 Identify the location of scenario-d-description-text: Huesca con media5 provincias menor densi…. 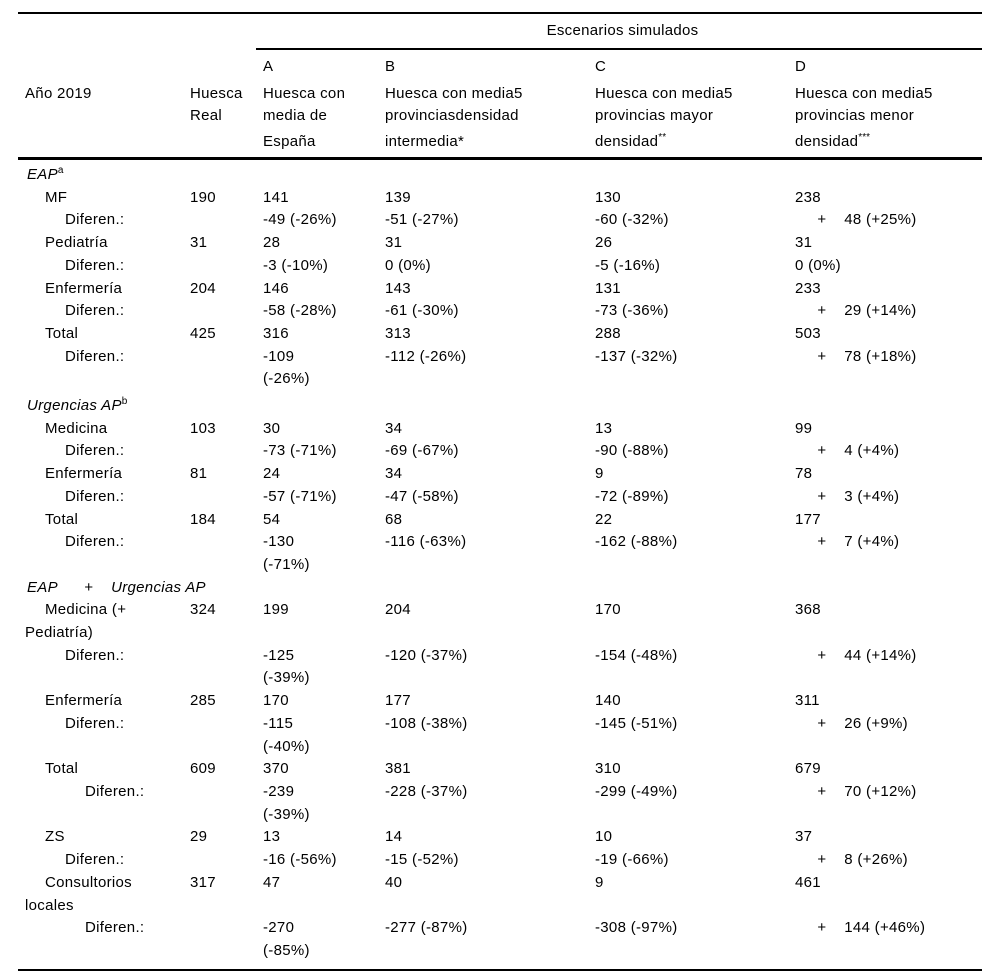
(864, 117).